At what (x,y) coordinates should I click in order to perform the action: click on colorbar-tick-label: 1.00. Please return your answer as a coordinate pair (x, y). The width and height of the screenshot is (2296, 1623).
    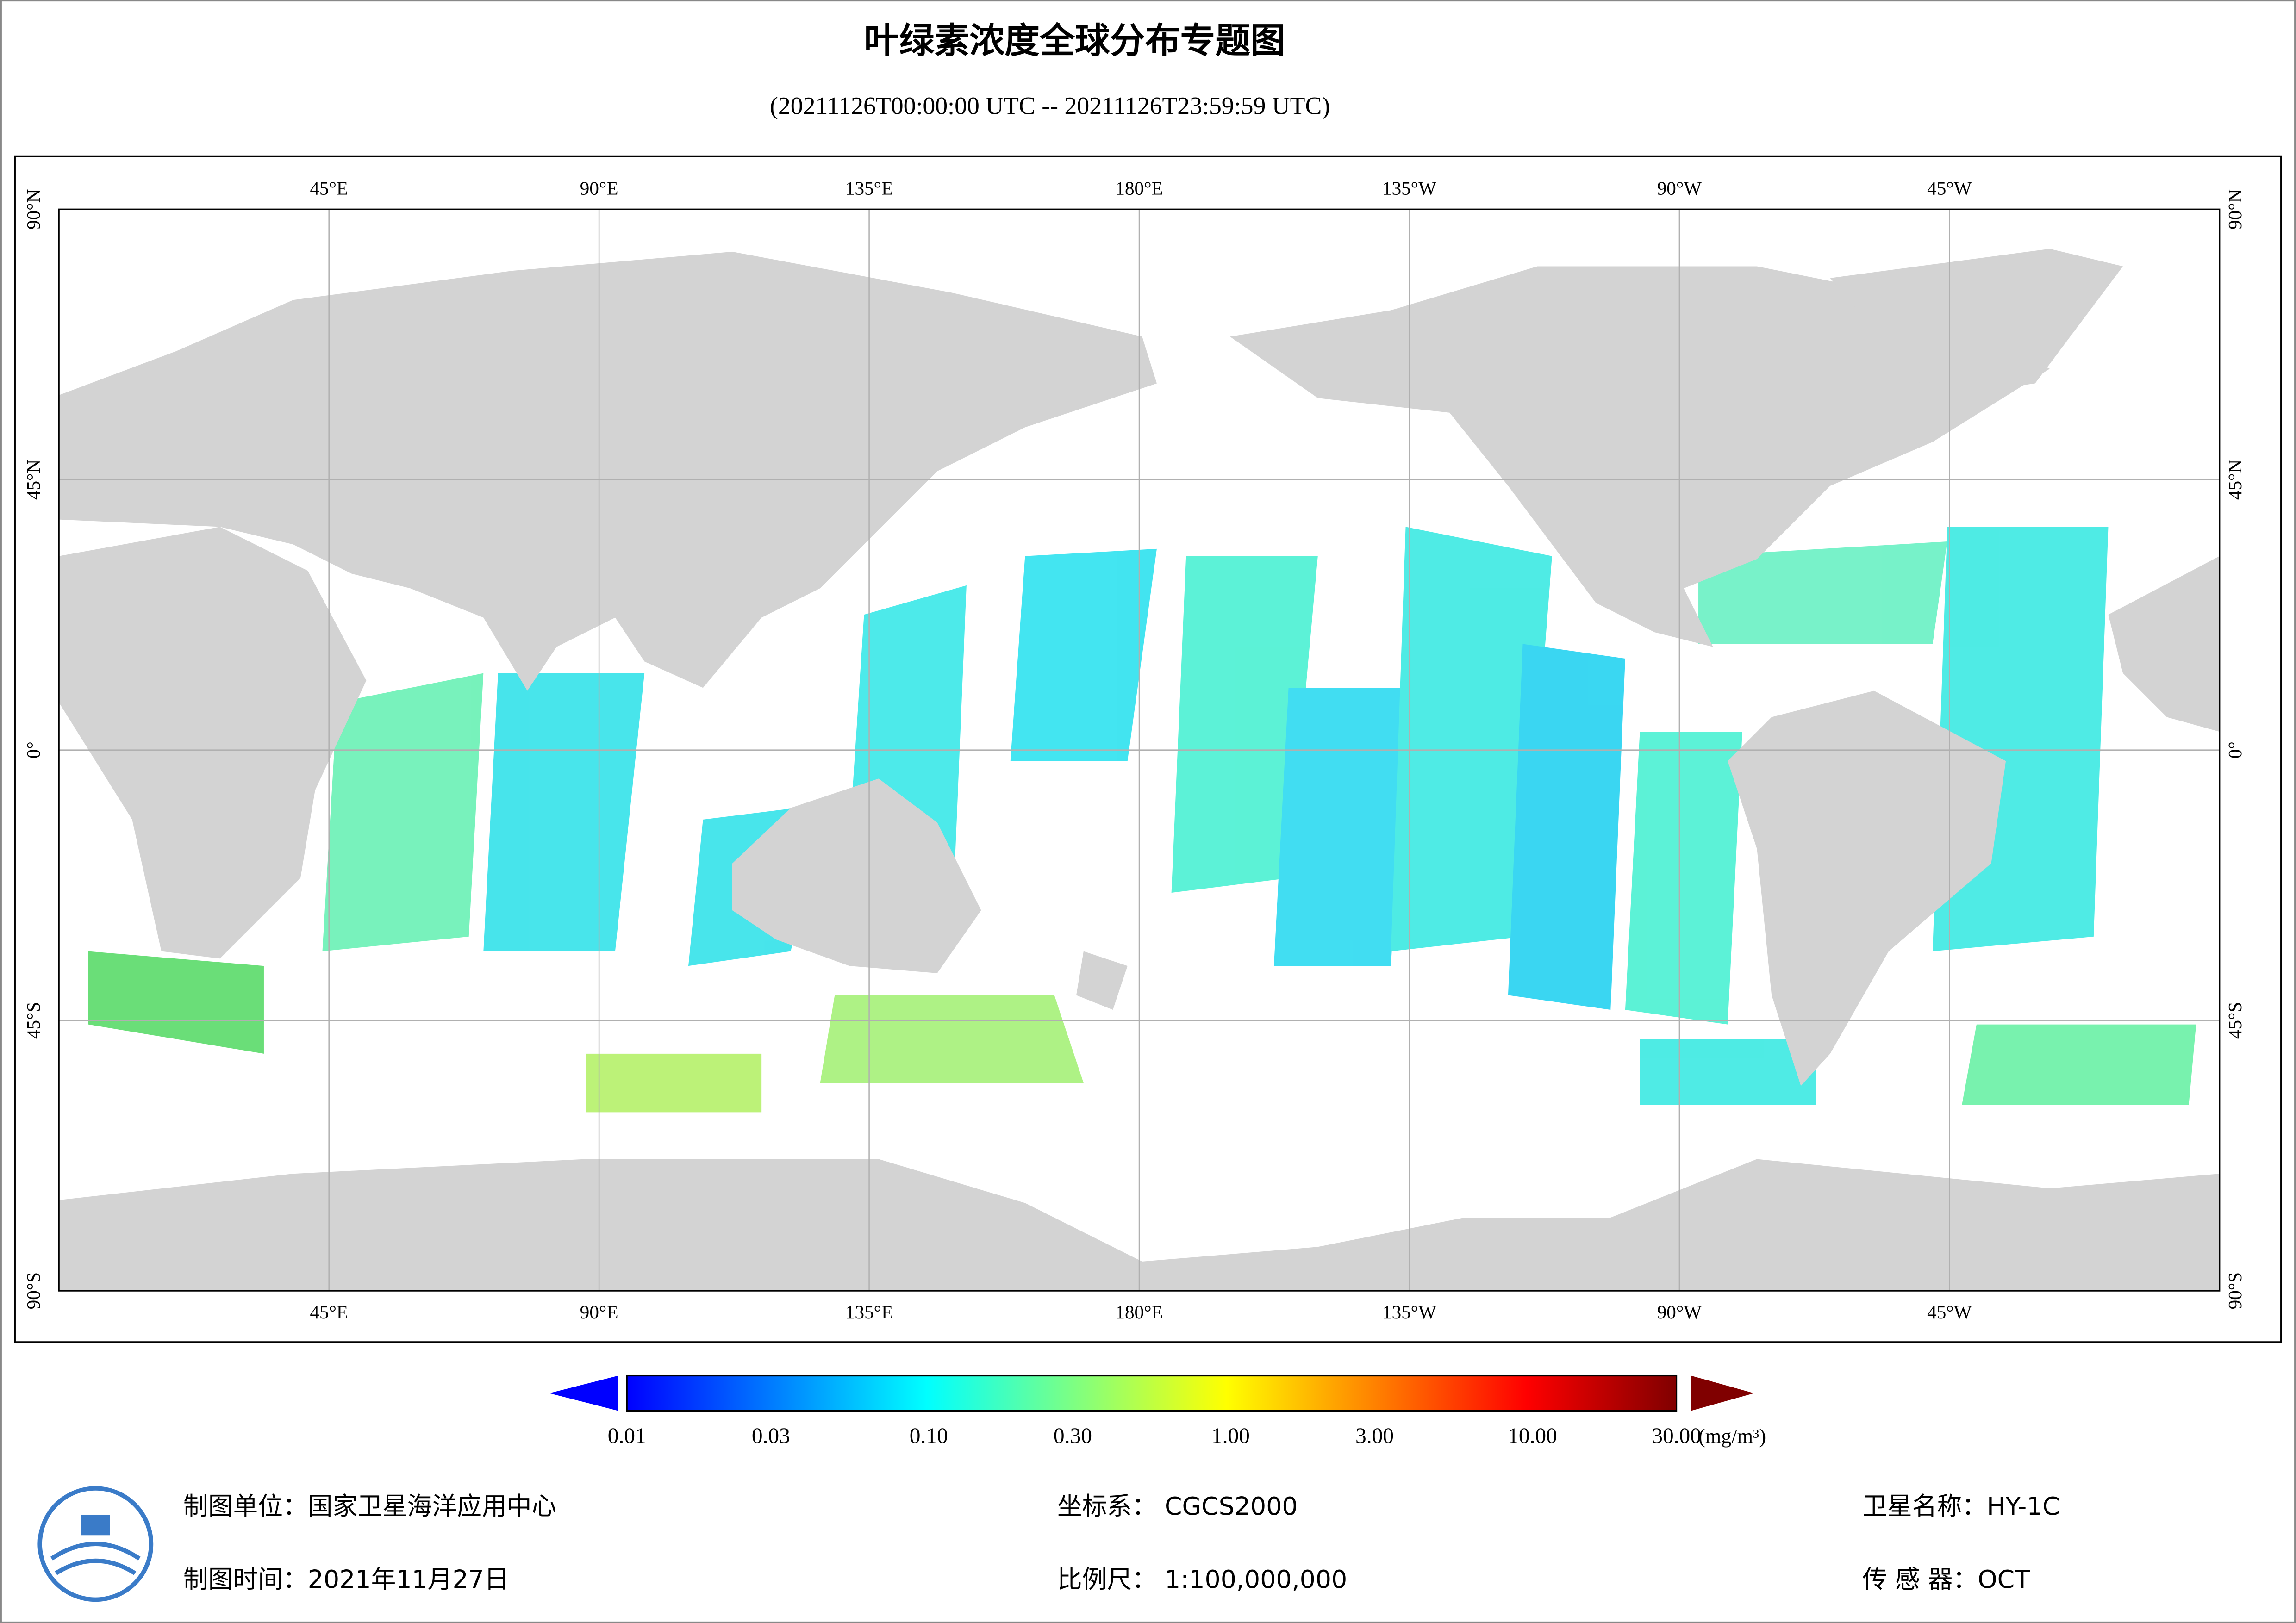
    Looking at the image, I should click on (1230, 1436).